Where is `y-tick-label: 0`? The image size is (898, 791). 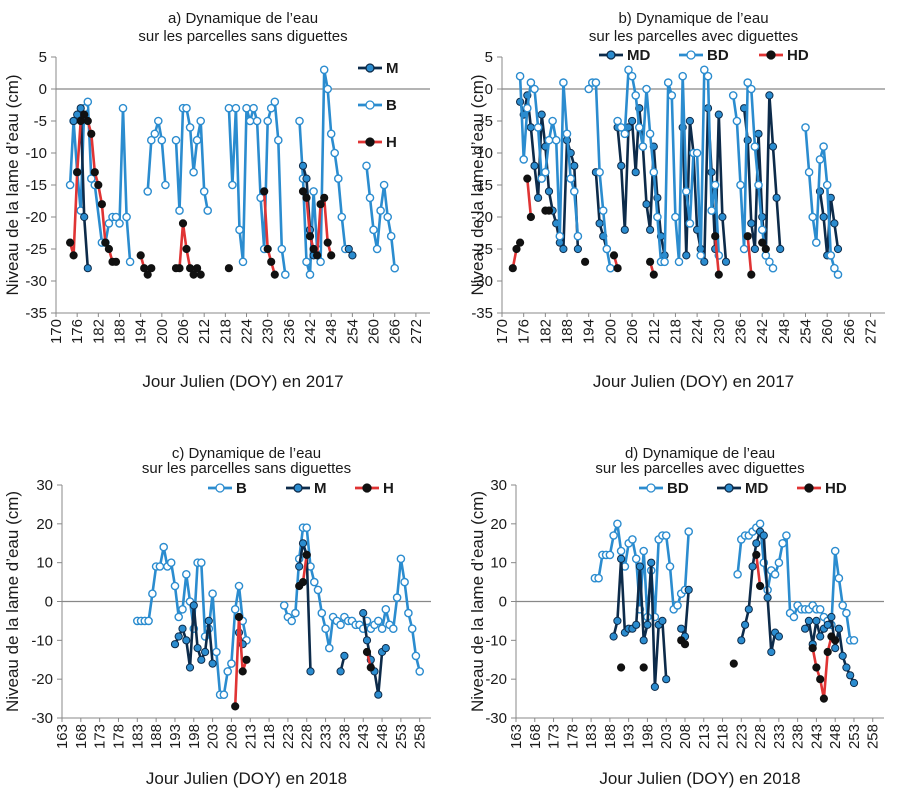 y-tick-label: 0 is located at coordinates (49, 602).